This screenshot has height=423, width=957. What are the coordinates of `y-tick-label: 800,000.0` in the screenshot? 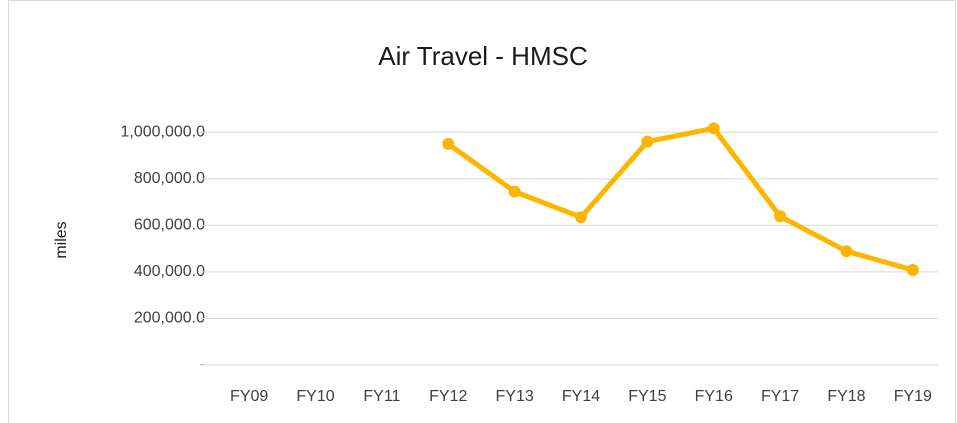 It's located at (169, 178).